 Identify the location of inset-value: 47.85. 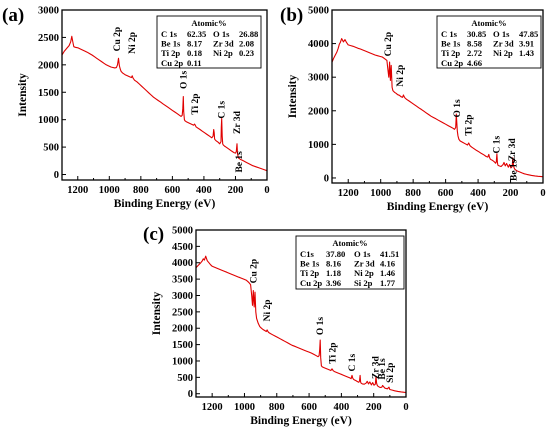
(528, 34).